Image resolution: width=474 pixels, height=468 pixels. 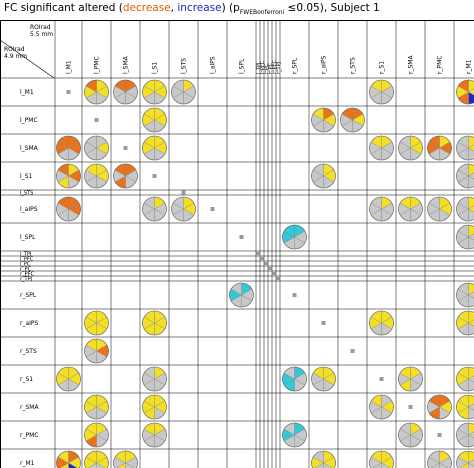 What do you see at coordinates (28, 351) in the screenshot?
I see `row-label: r_STS` at bounding box center [28, 351].